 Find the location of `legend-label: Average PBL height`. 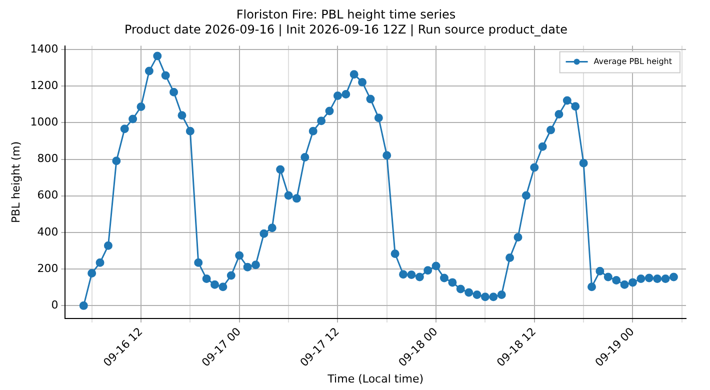

legend-label: Average PBL height is located at coordinates (633, 61).